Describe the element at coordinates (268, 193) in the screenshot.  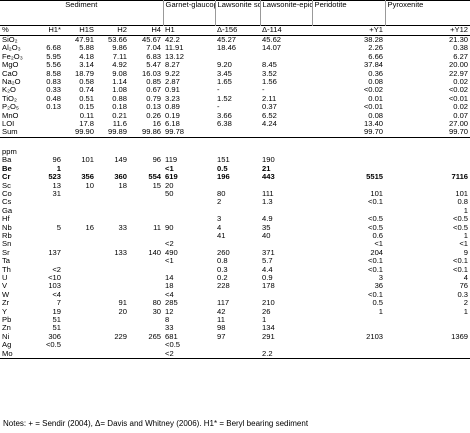
I see `table-cell: 111` at that location.